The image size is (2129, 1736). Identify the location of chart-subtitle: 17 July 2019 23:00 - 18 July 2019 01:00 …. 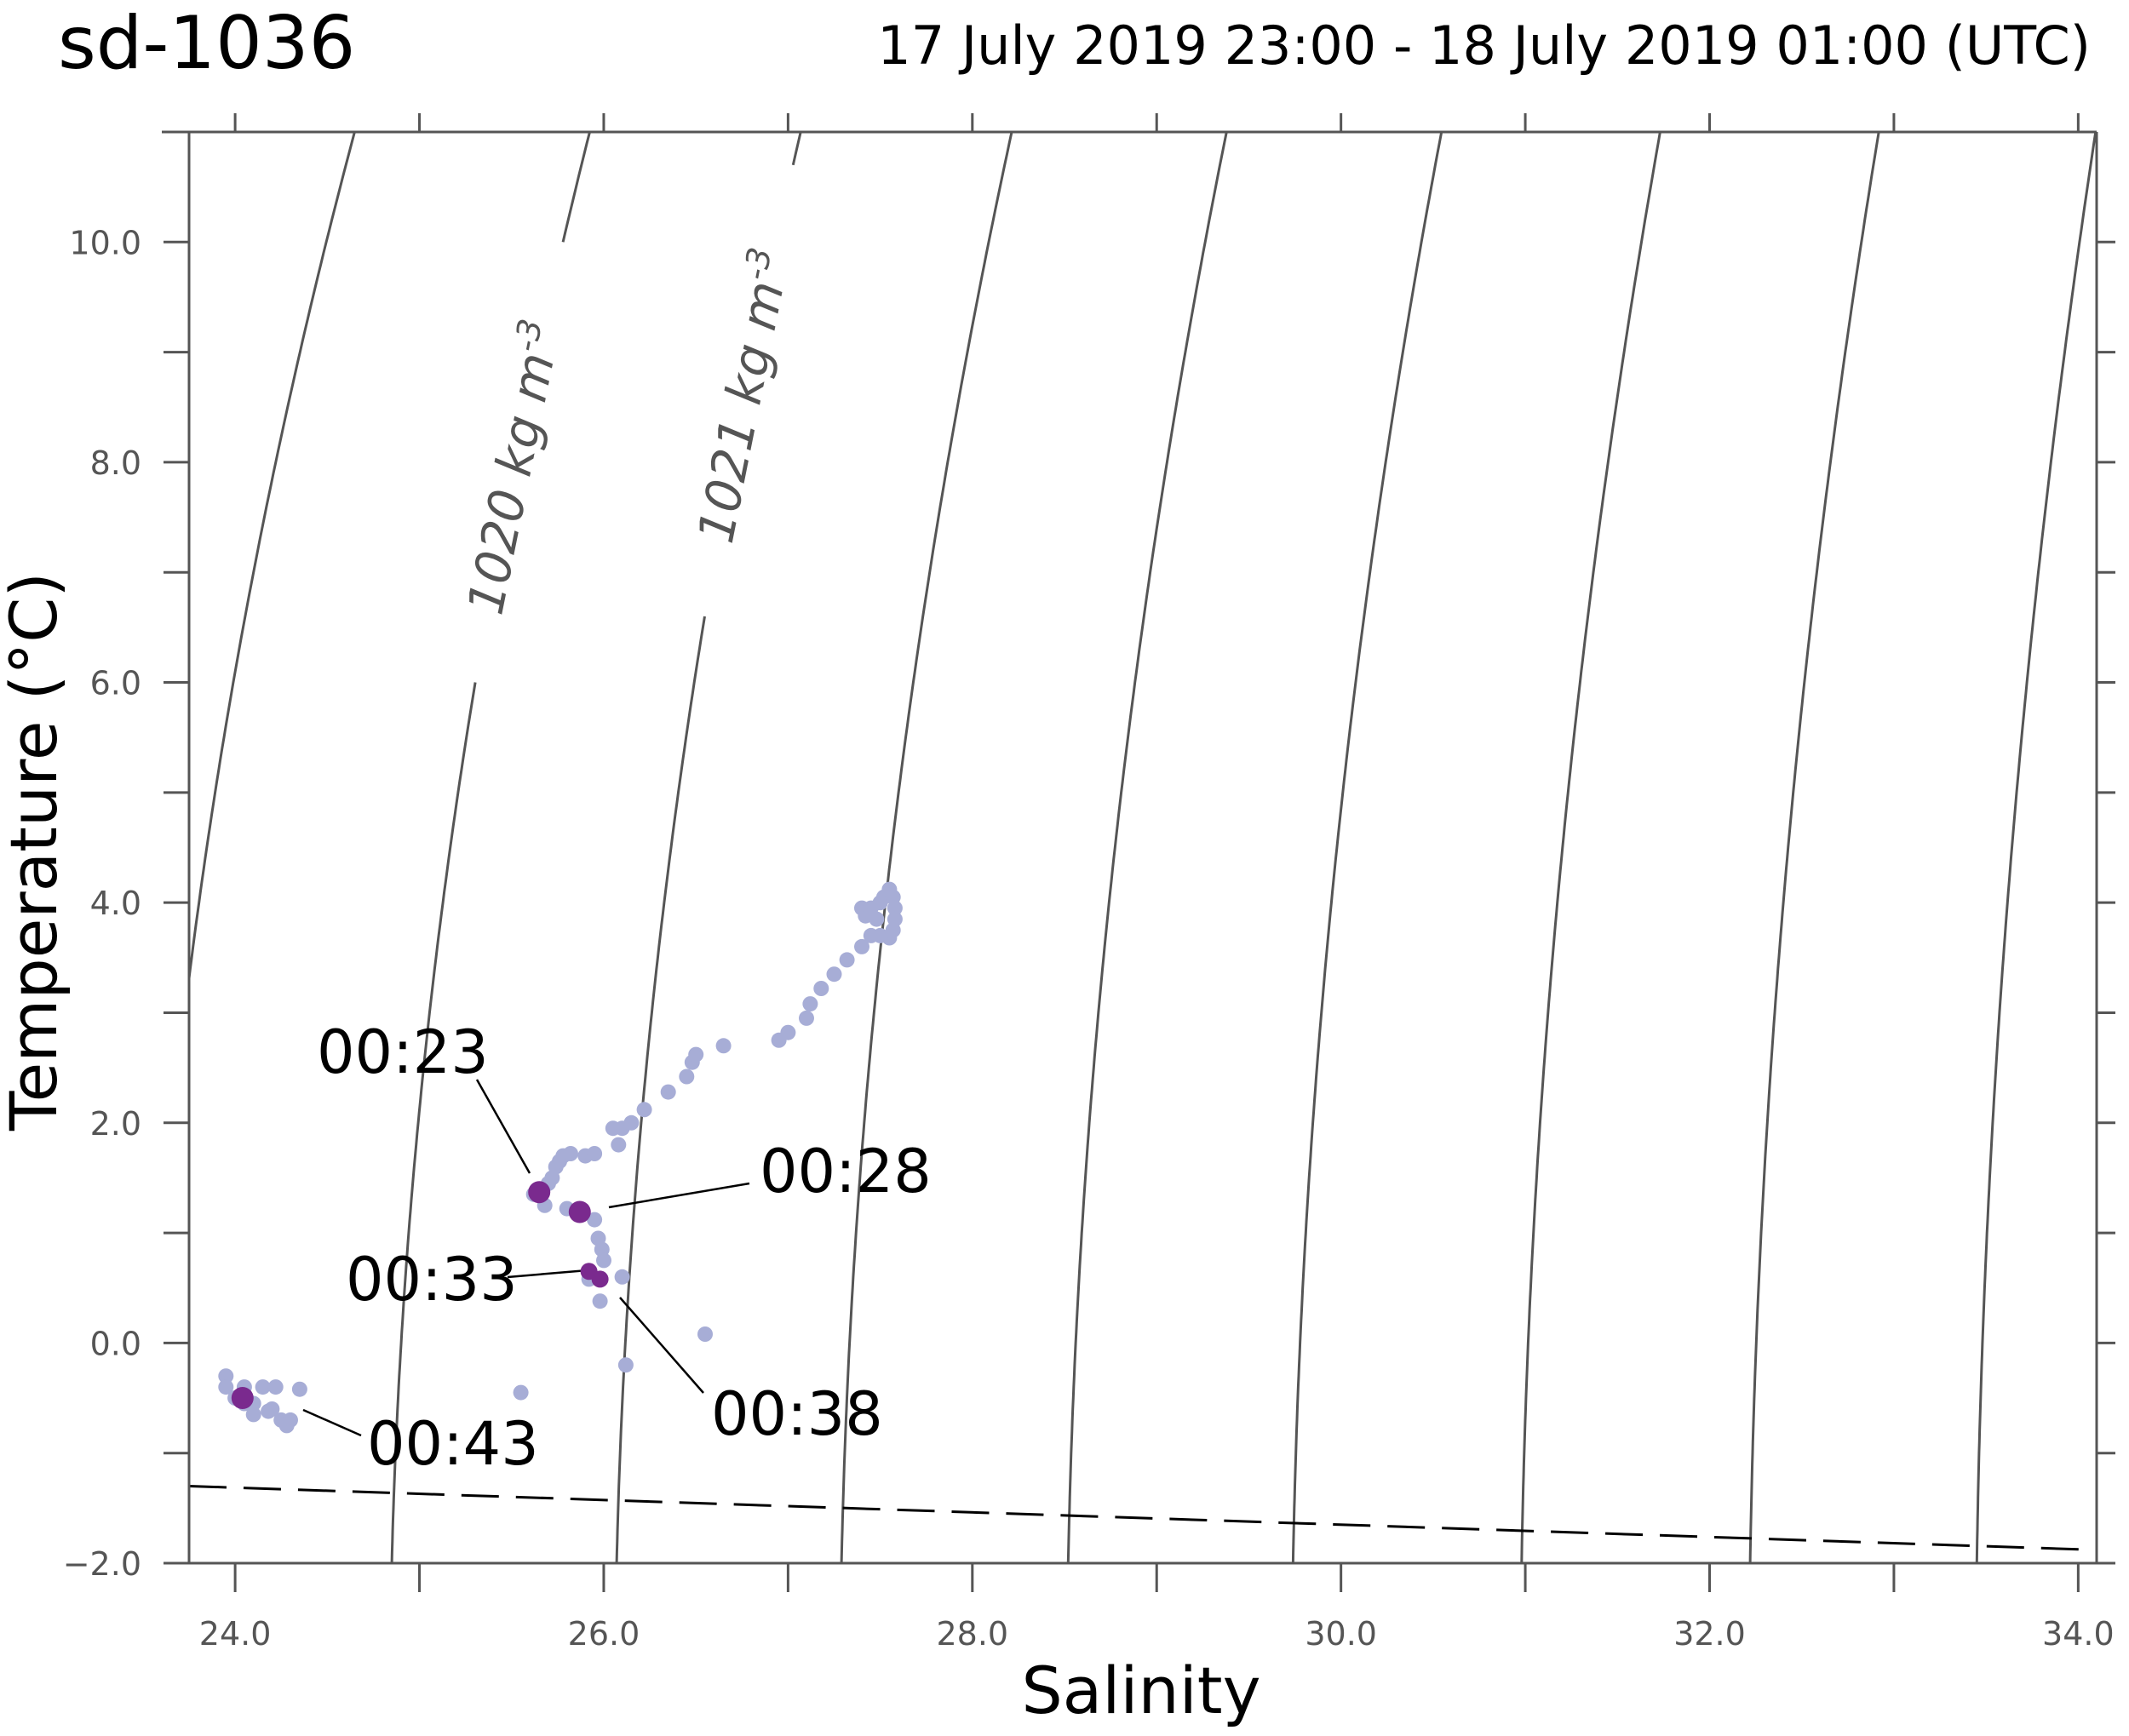
(1484, 45).